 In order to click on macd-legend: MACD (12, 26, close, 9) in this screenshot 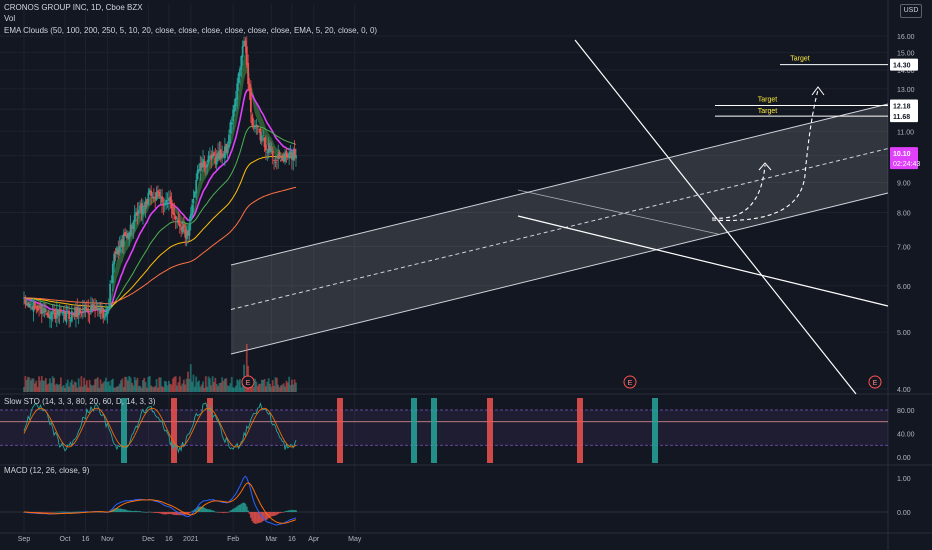, I will do `click(47, 470)`.